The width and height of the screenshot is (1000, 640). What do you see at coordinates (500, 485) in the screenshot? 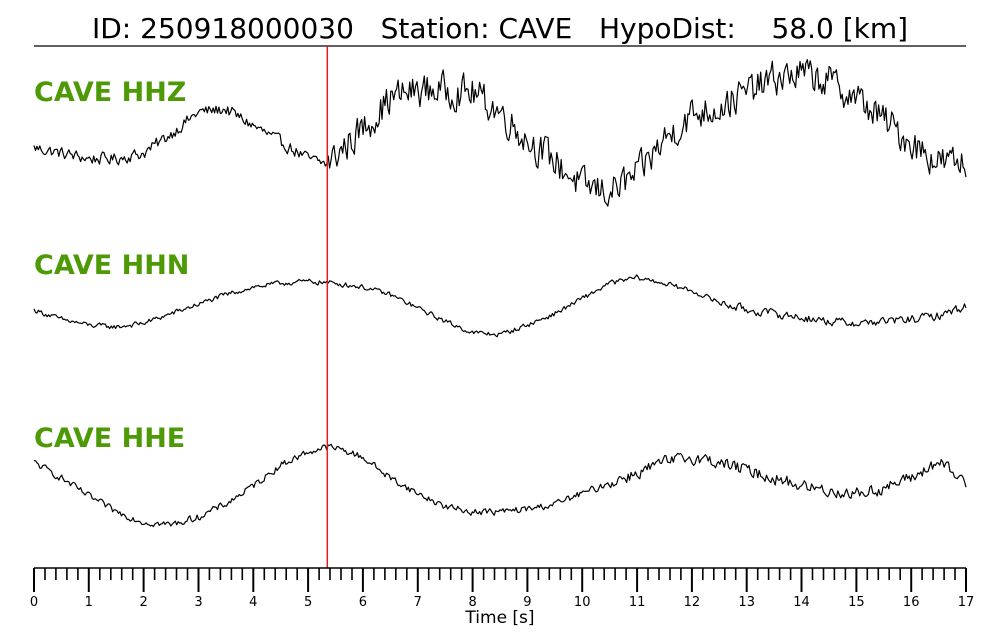
I see `trace-cave-hhe` at bounding box center [500, 485].